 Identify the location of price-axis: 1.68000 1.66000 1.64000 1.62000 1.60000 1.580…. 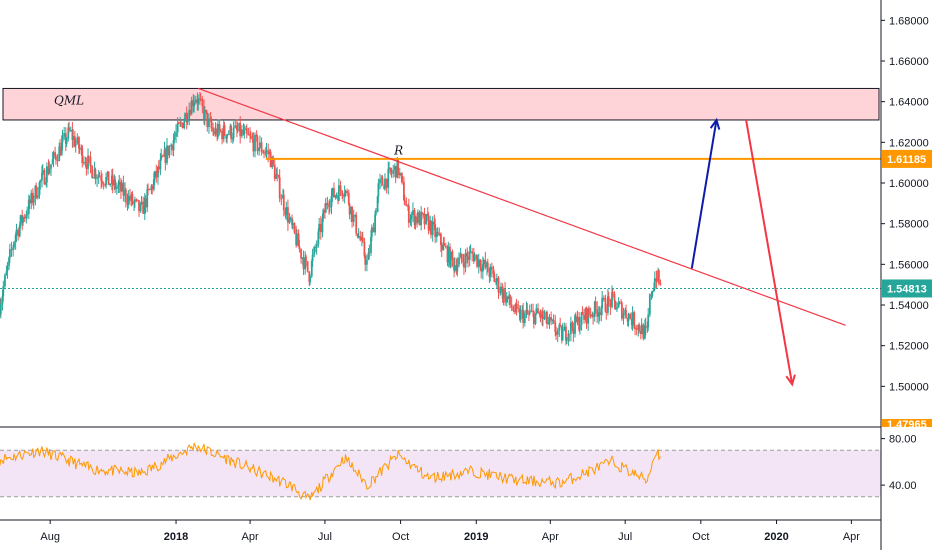
(905, 204).